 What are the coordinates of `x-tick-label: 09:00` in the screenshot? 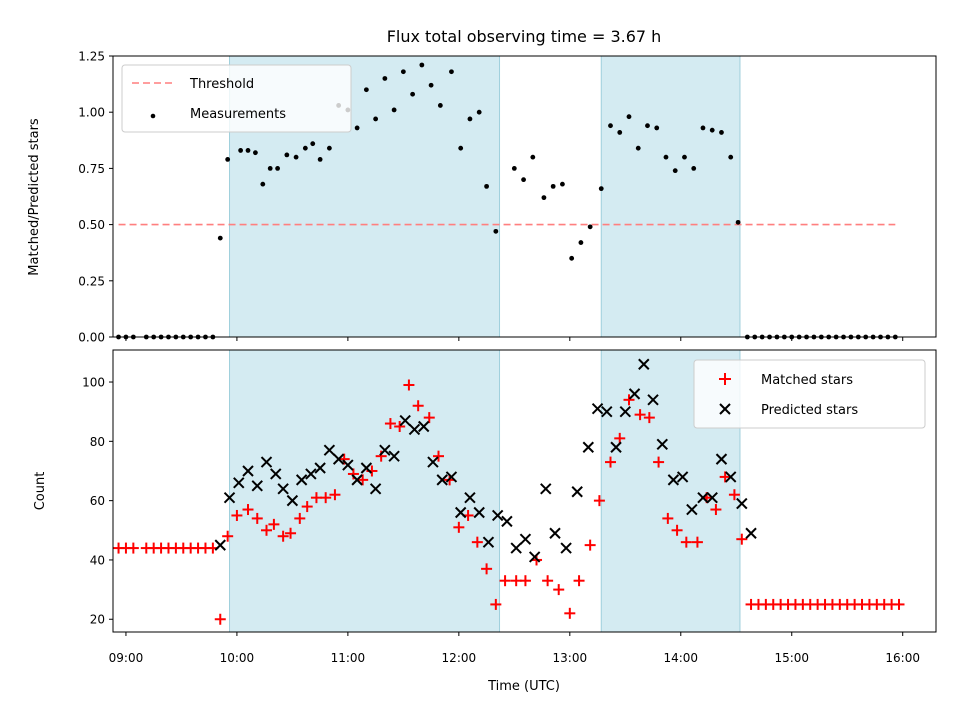 It's located at (126, 658).